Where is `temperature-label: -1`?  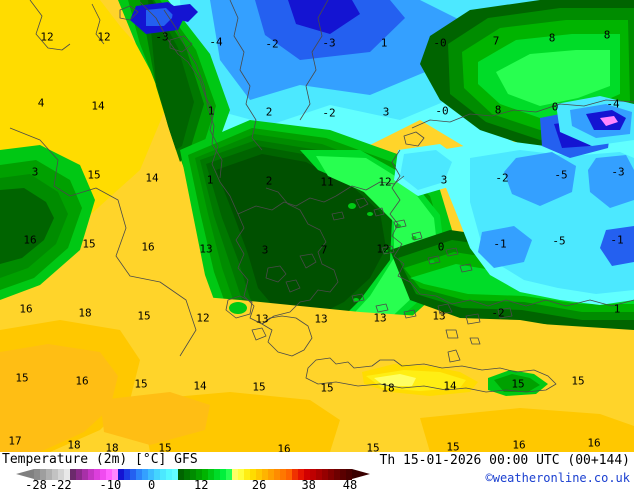
temperature-label: -1 is located at coordinates (617, 240).